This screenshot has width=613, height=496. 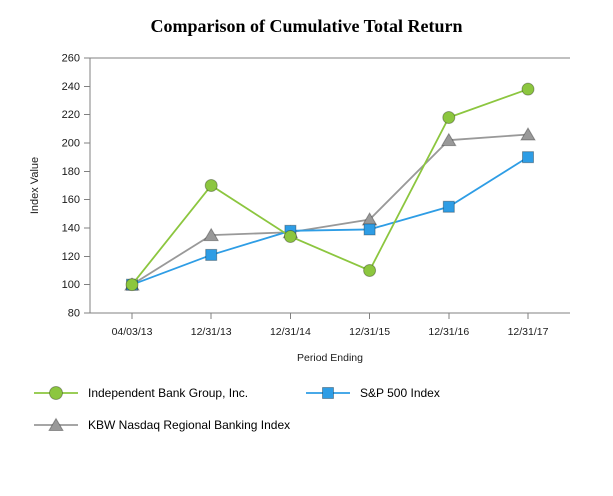 What do you see at coordinates (71, 59) in the screenshot?
I see `y-tick-label: 260` at bounding box center [71, 59].